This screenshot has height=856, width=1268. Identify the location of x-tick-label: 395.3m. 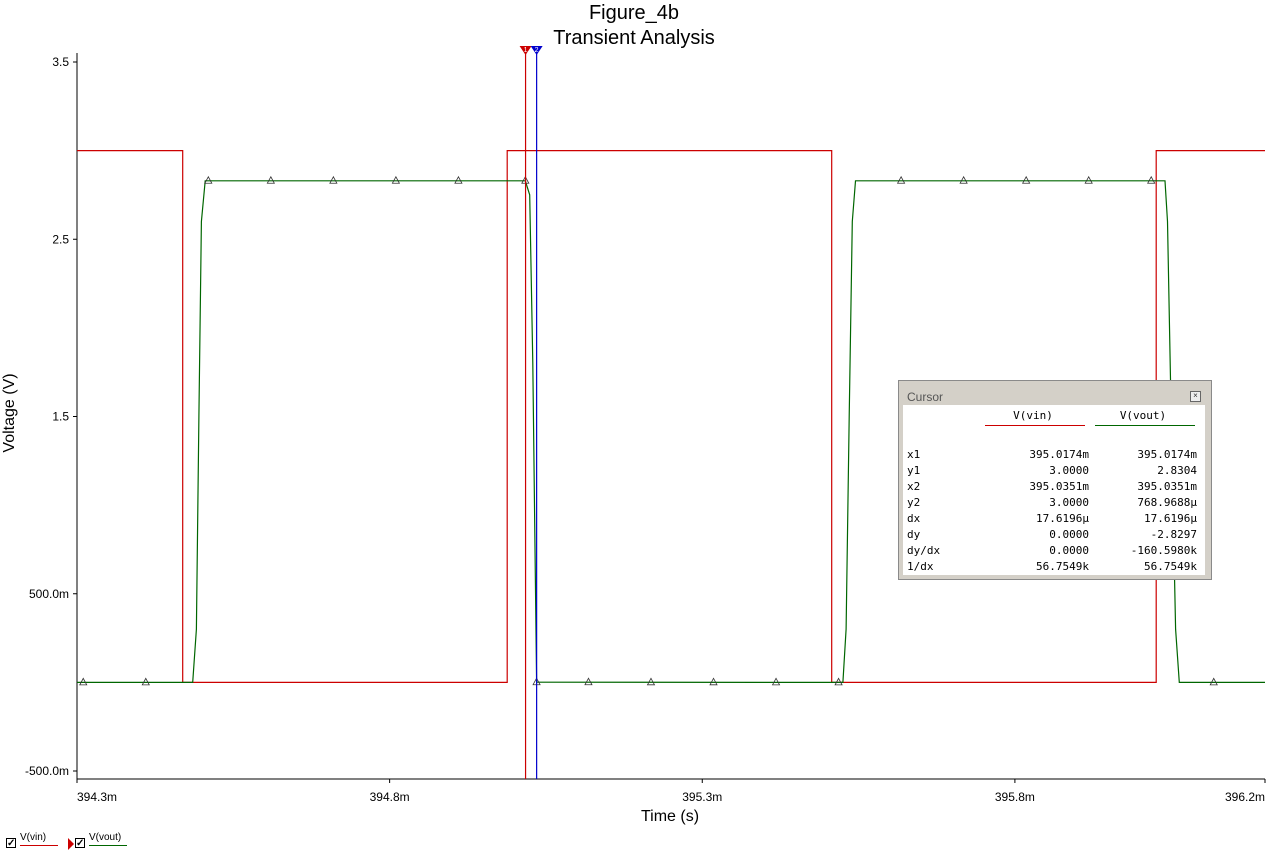
(702, 797).